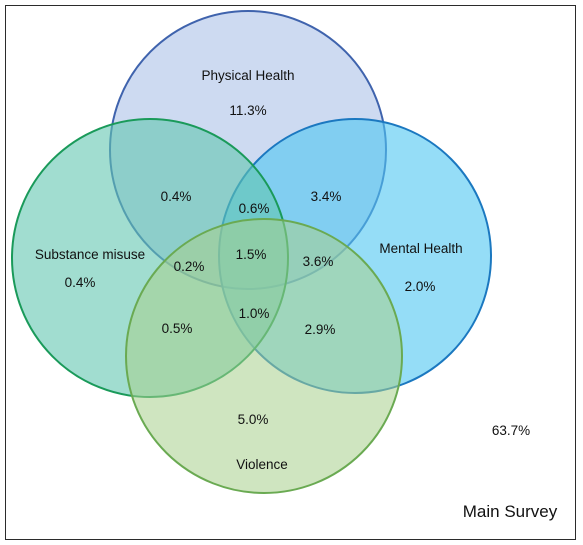 This screenshot has height=545, width=583. What do you see at coordinates (247, 110) in the screenshot?
I see `physical-only-value: 11.3%` at bounding box center [247, 110].